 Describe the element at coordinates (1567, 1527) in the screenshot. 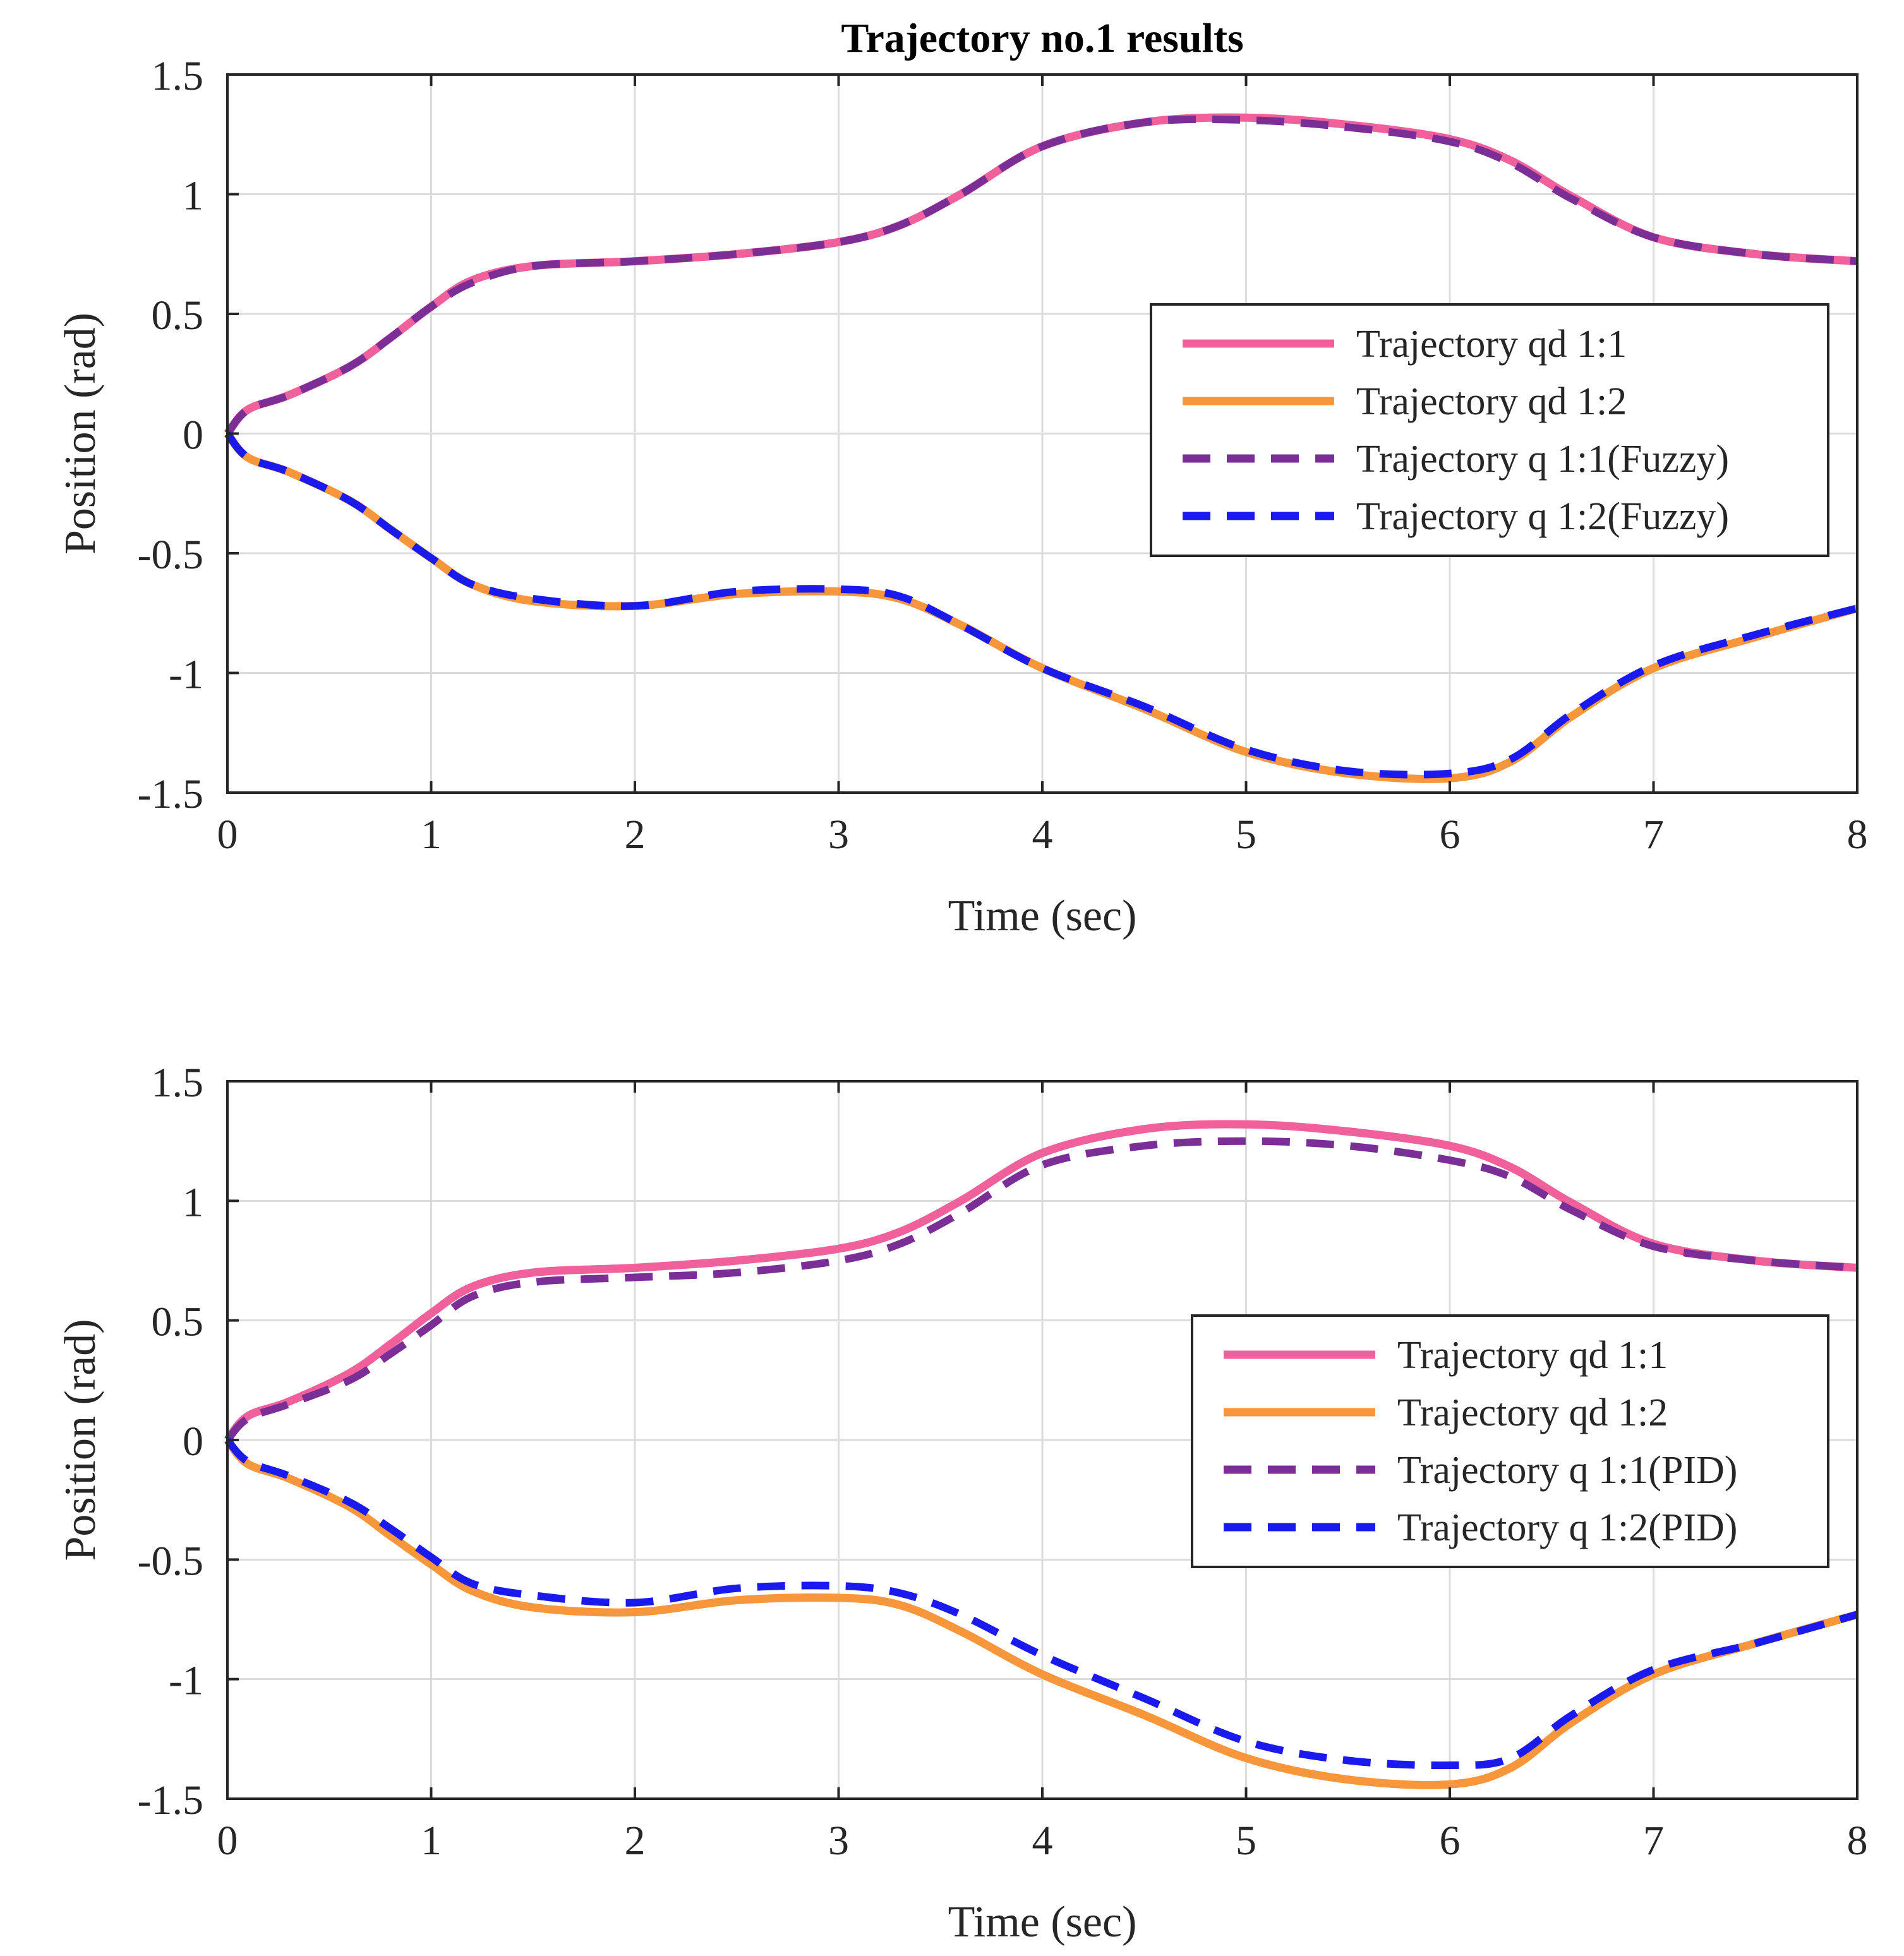

I see `legend-label-4: Trajectory q 1:2(PID)` at that location.